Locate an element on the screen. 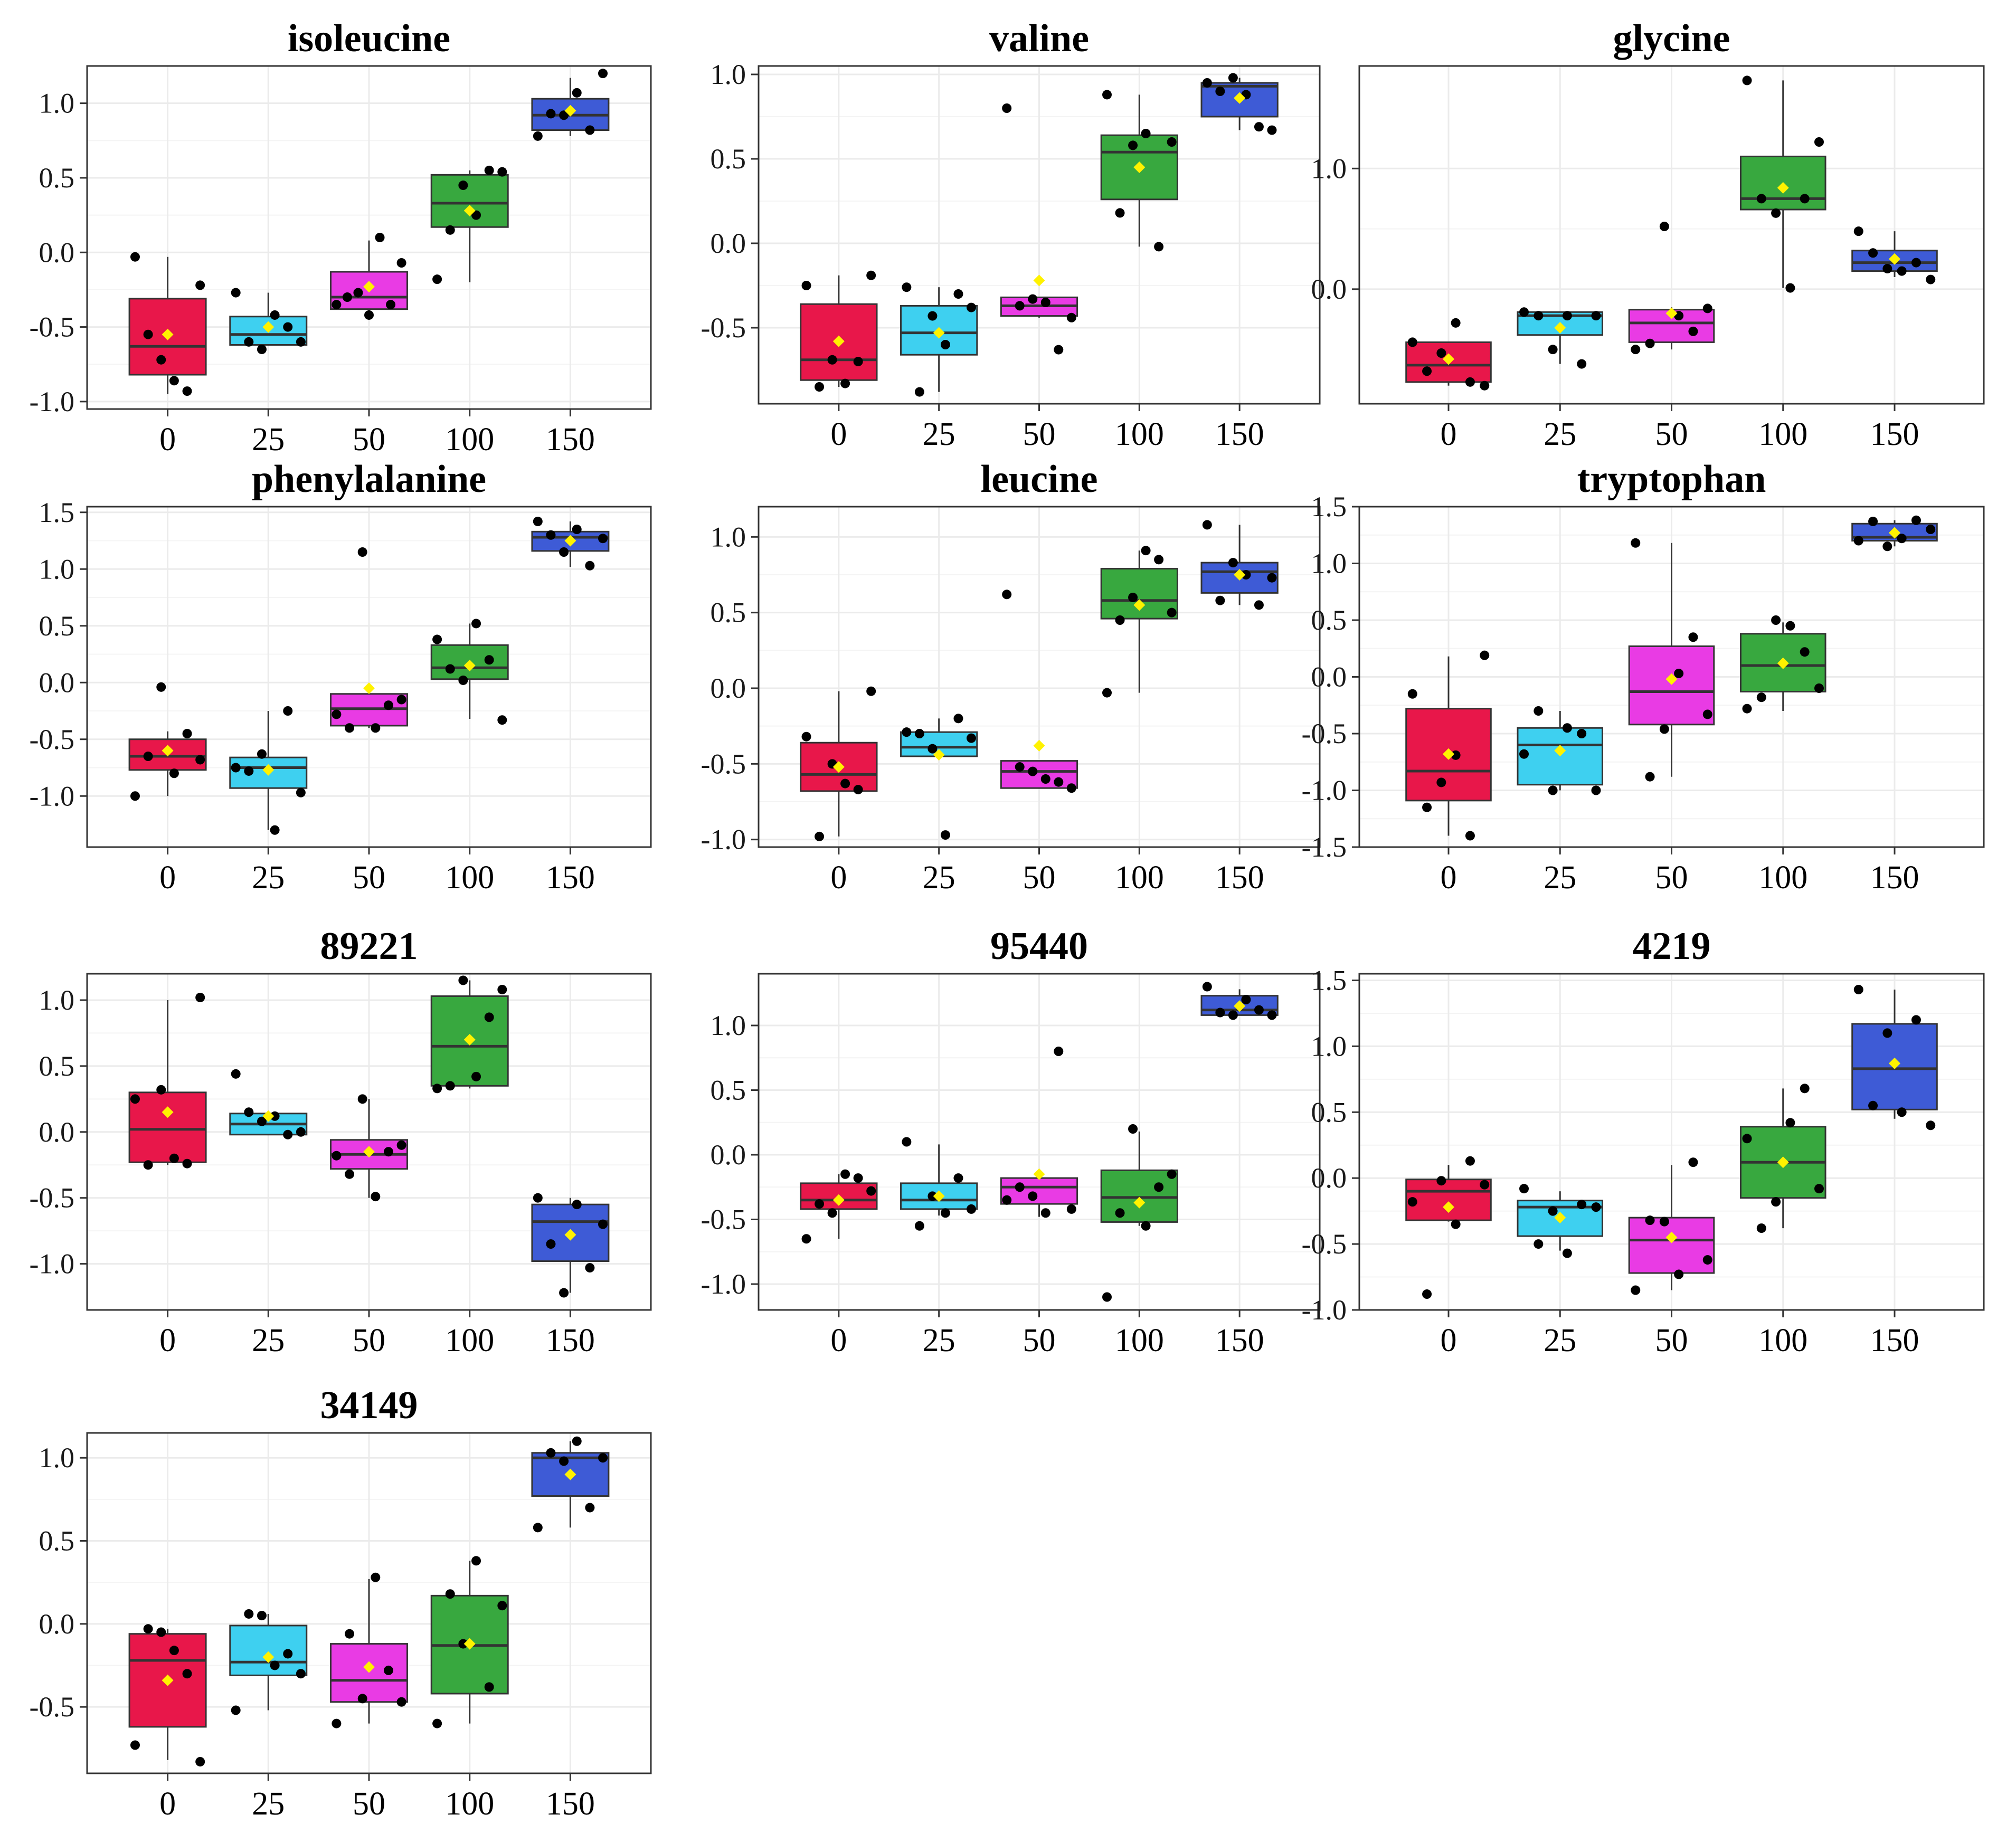 Image resolution: width=2016 pixels, height=1824 pixels. y-tick-label: 0.5 is located at coordinates (57, 178).